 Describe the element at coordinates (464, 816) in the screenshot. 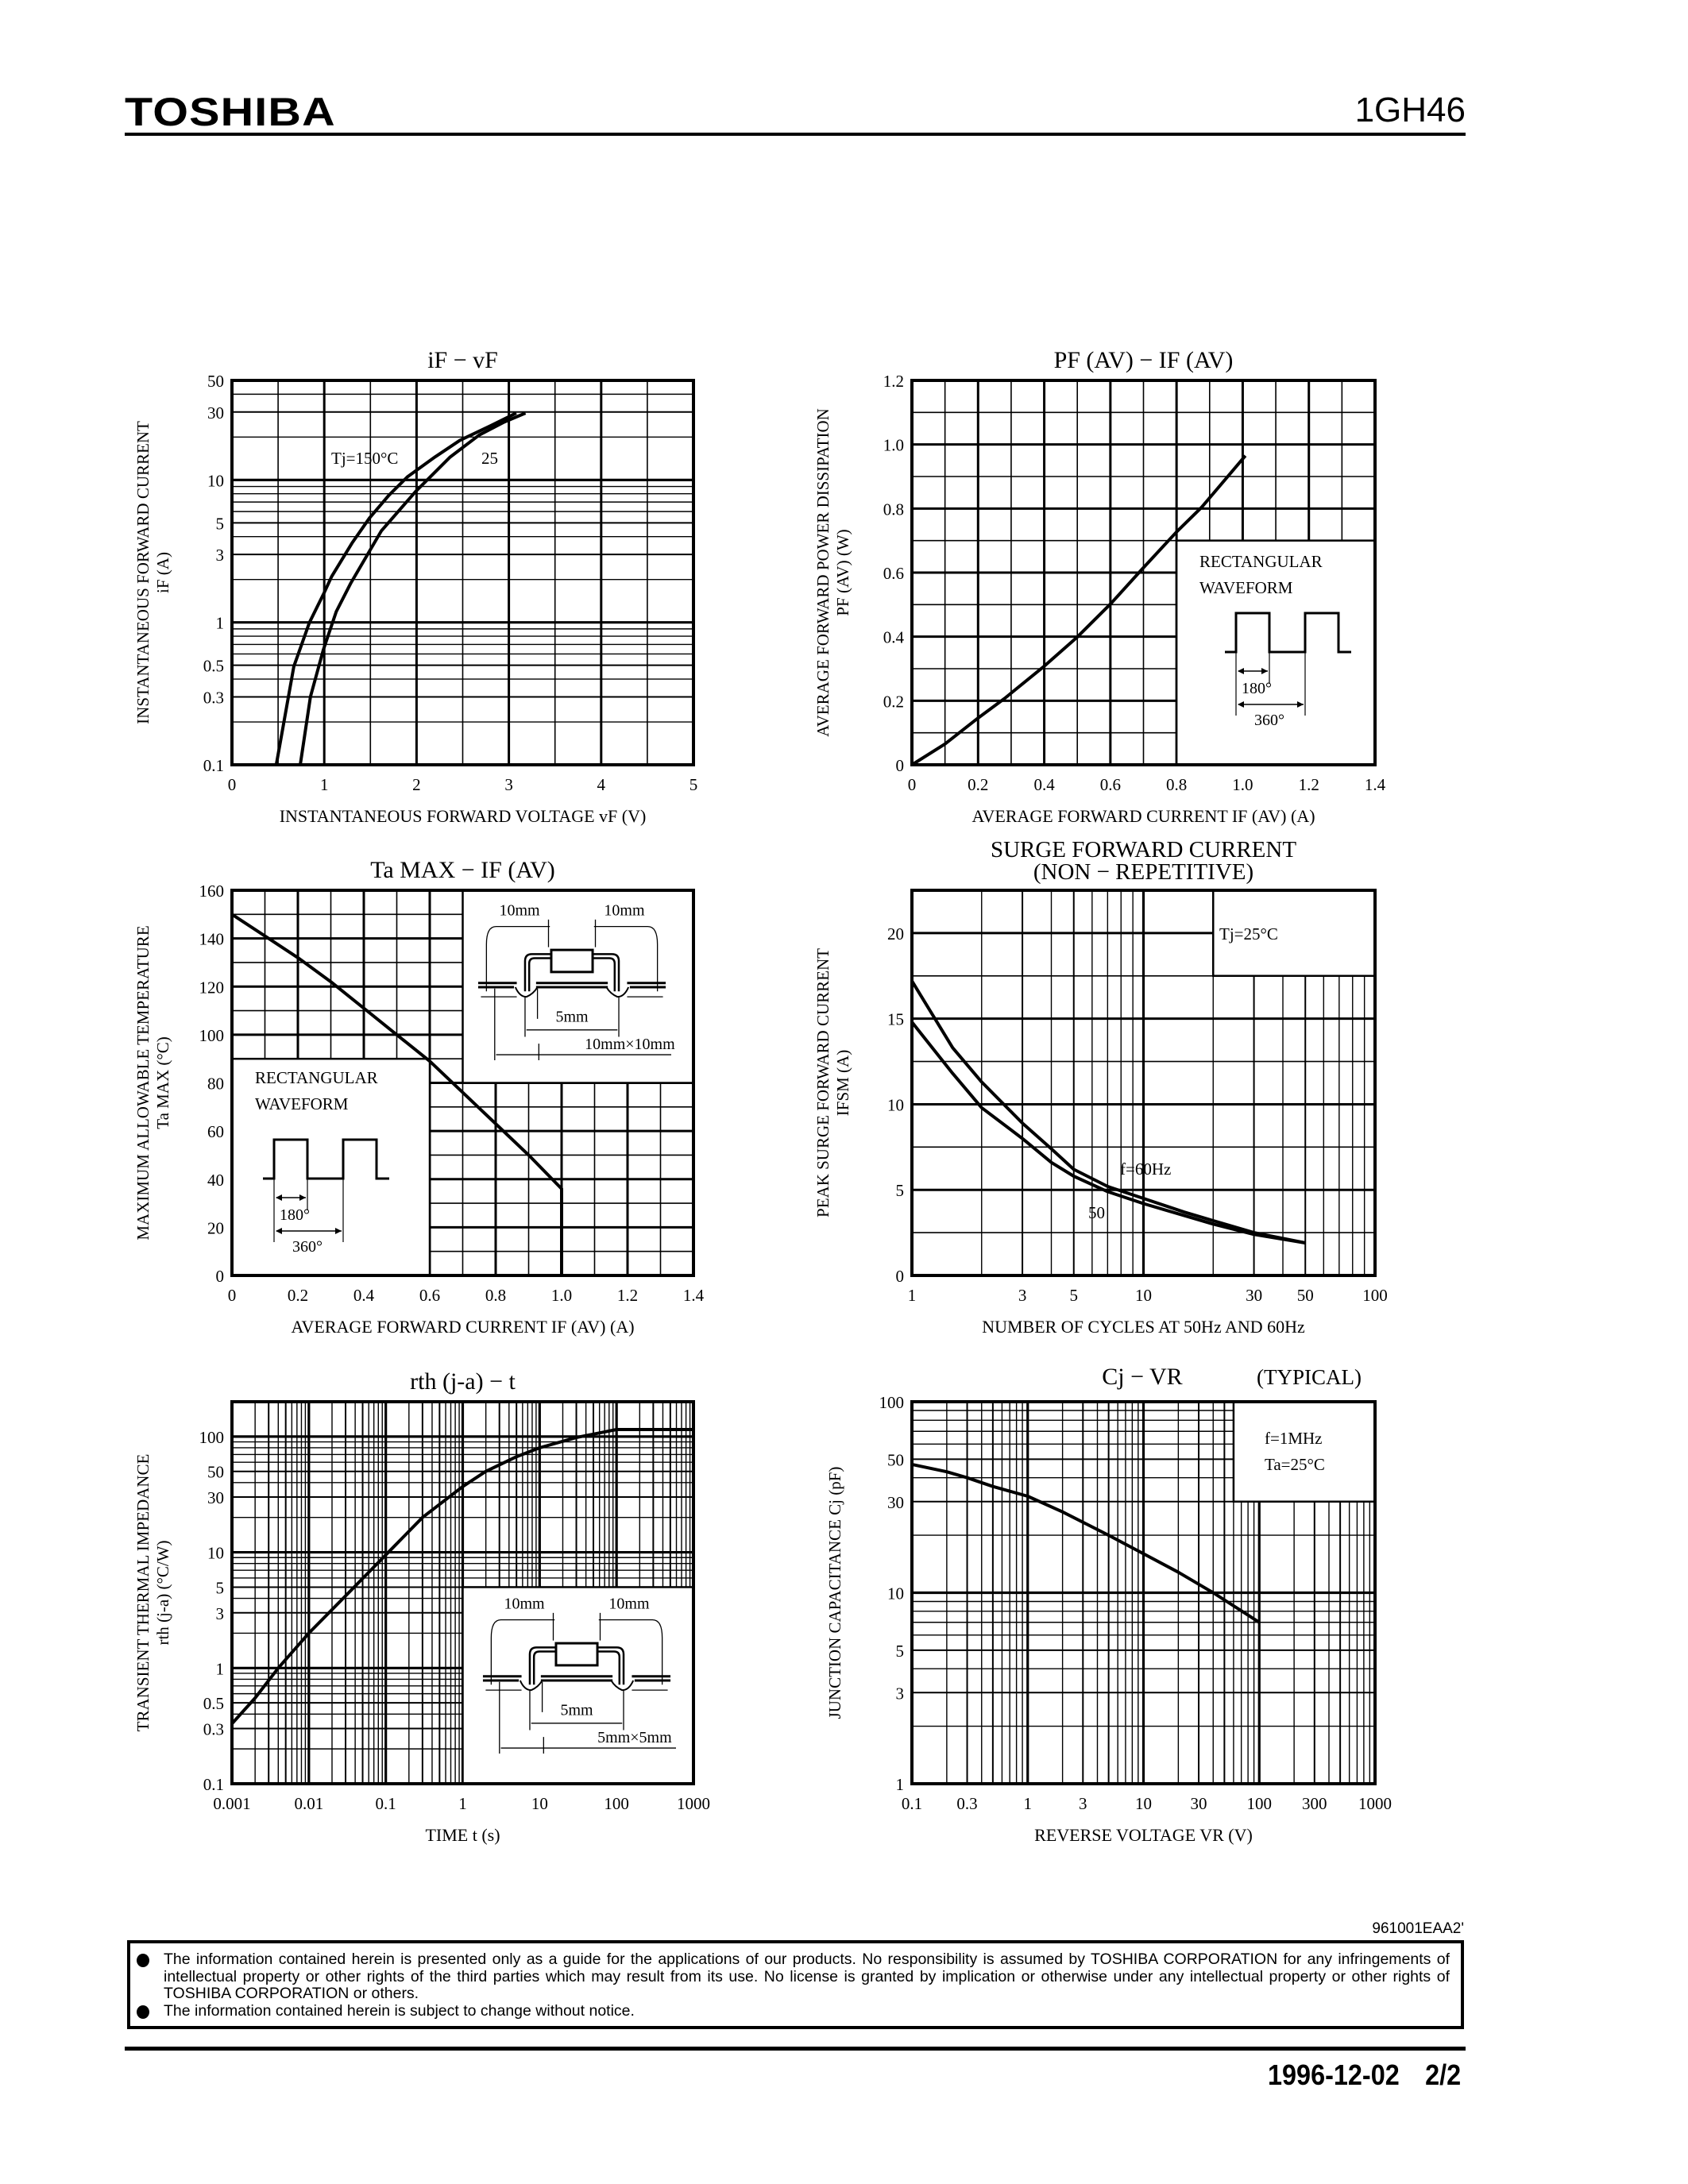

I see `x-axis-label: INSTANTANEOUS FORWARD VOLTAGE vF (V)` at that location.